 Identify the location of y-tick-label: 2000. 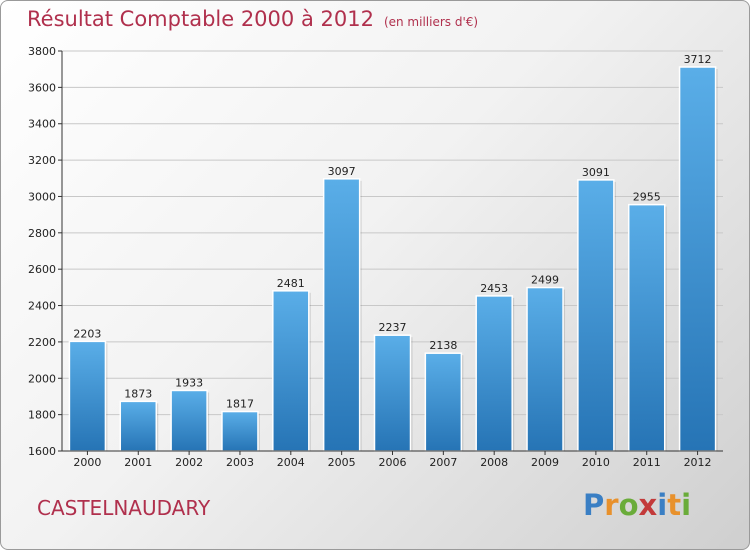
(42, 378).